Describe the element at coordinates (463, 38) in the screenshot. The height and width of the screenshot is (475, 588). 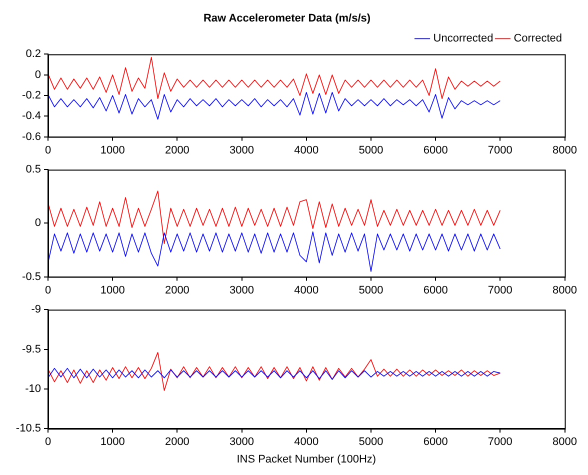
I see `legend-label: Uncorrected` at that location.